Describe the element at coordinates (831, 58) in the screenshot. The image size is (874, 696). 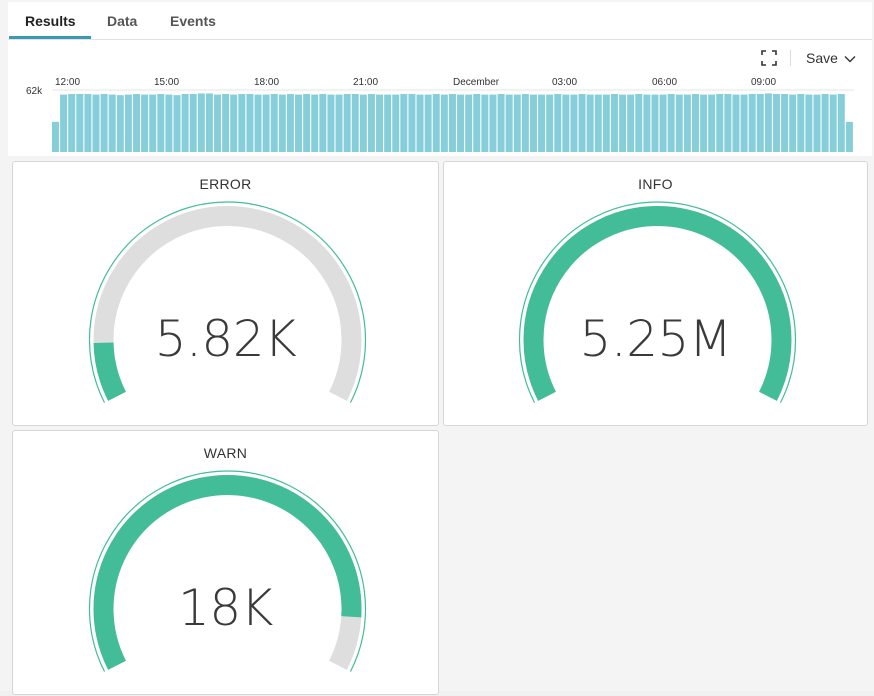
I see `save-button: Save` at that location.